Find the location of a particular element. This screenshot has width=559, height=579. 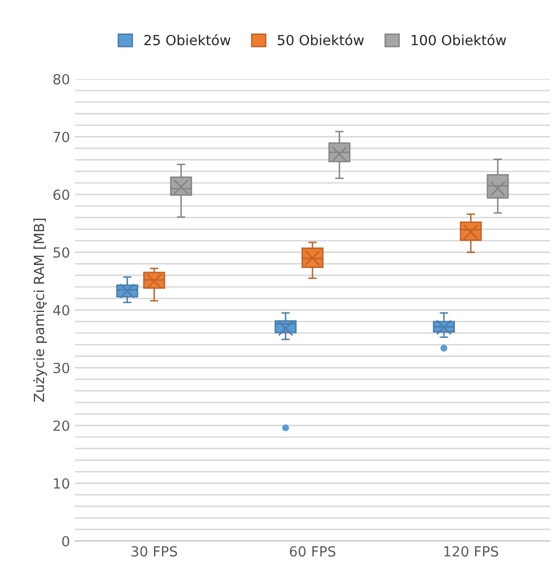

x-tick-label: 120 FPS is located at coordinates (471, 551).